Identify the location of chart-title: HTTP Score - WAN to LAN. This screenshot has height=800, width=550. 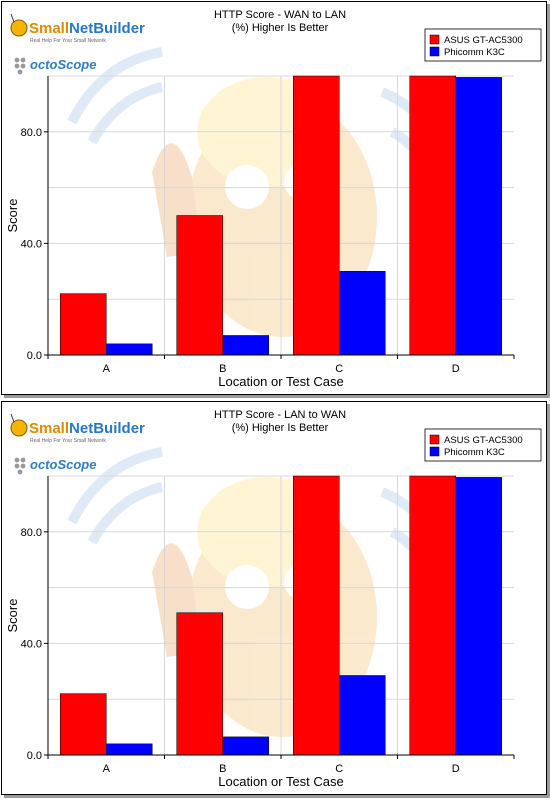
(280, 15).